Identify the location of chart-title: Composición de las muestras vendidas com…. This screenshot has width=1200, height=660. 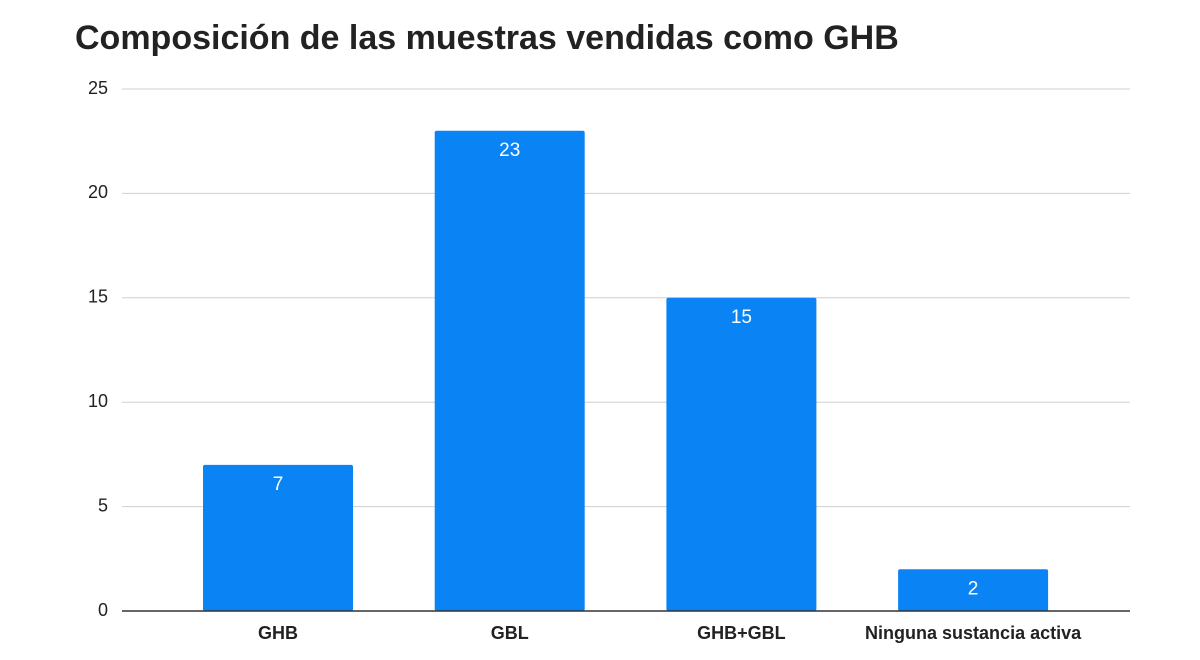
(487, 38).